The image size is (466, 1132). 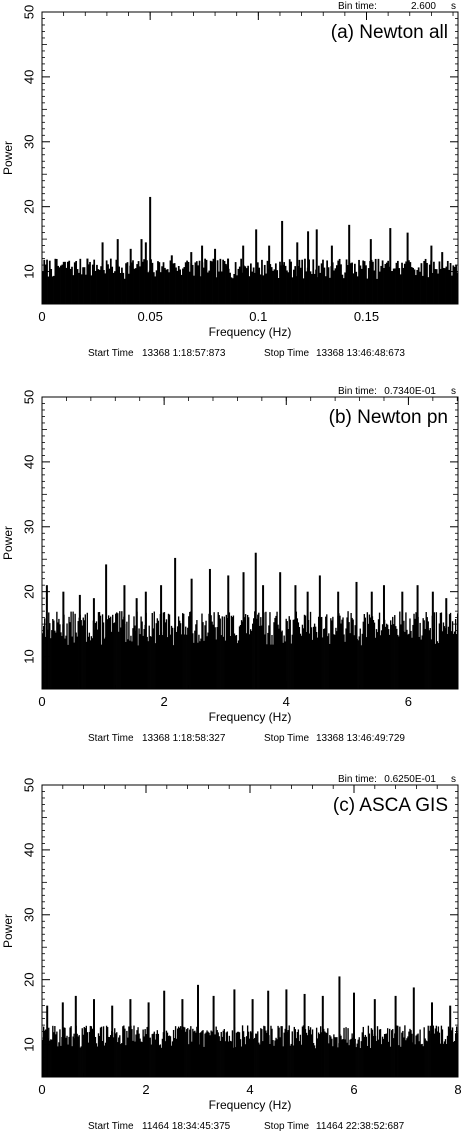 I want to click on spectrum-bars, so click(x=250, y=250).